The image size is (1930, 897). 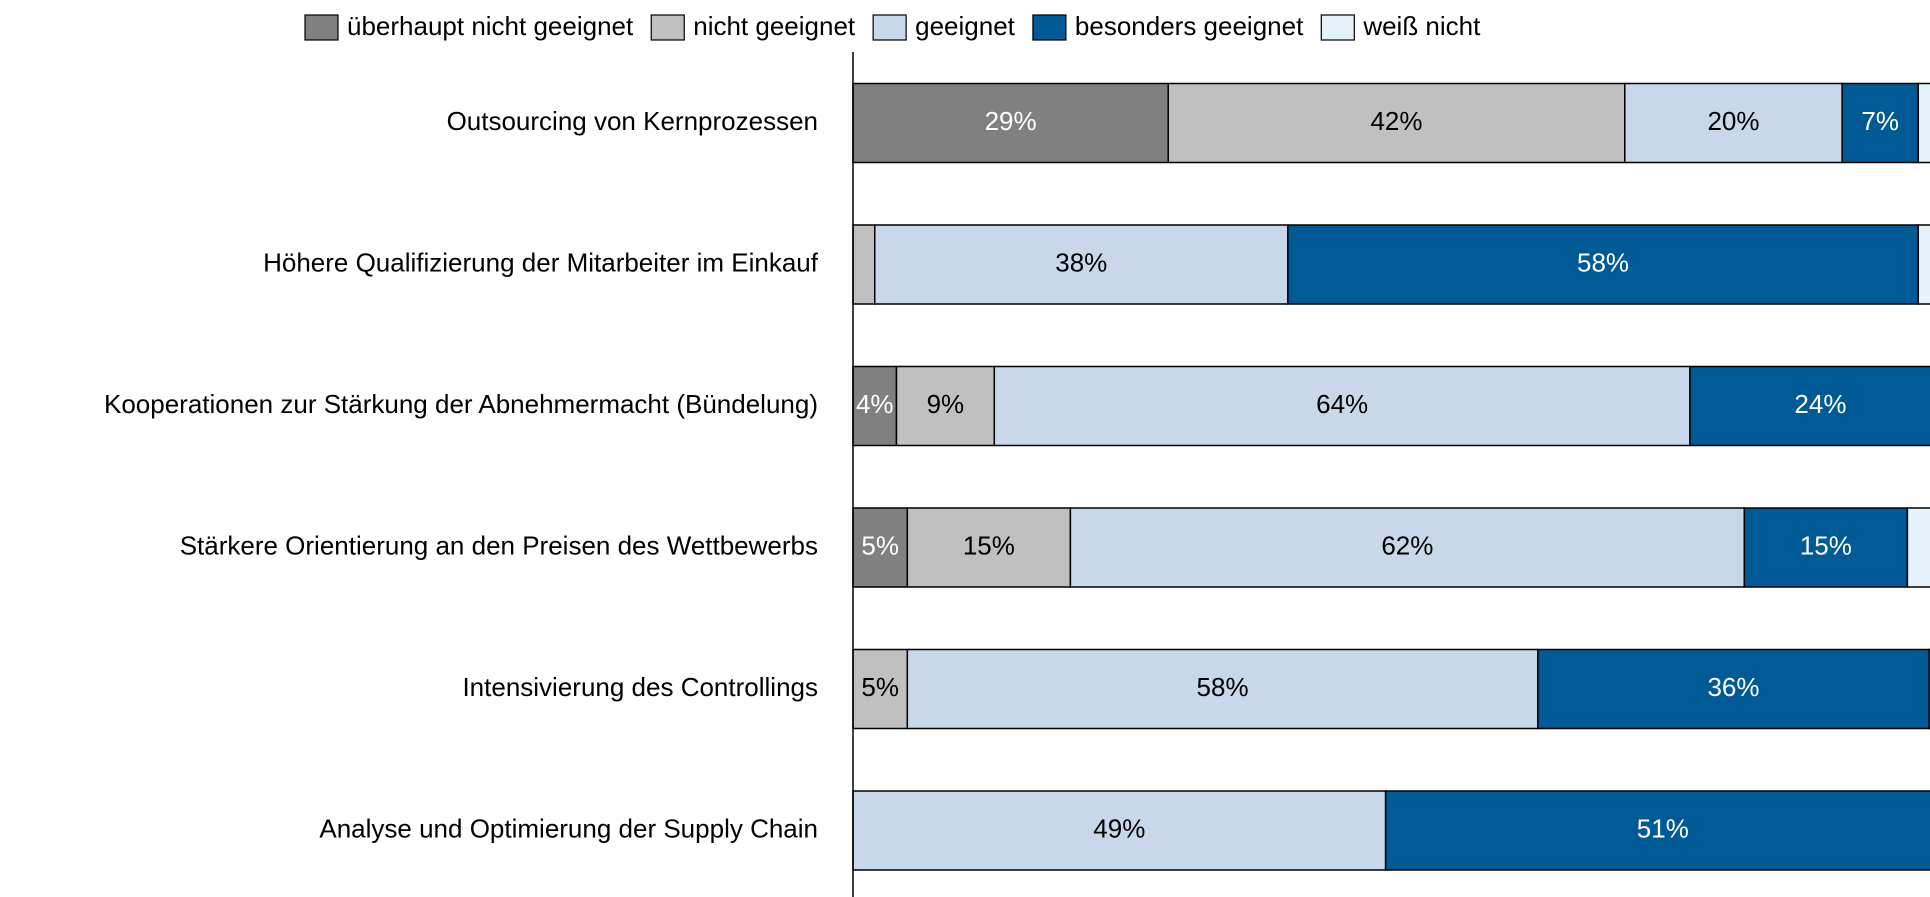 What do you see at coordinates (1663, 828) in the screenshot?
I see `value-label: 51%` at bounding box center [1663, 828].